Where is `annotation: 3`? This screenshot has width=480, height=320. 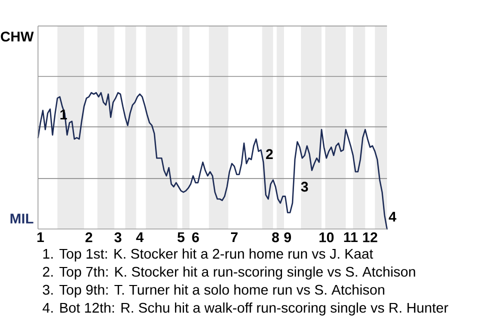 annotation: 3 is located at coordinates (304, 187).